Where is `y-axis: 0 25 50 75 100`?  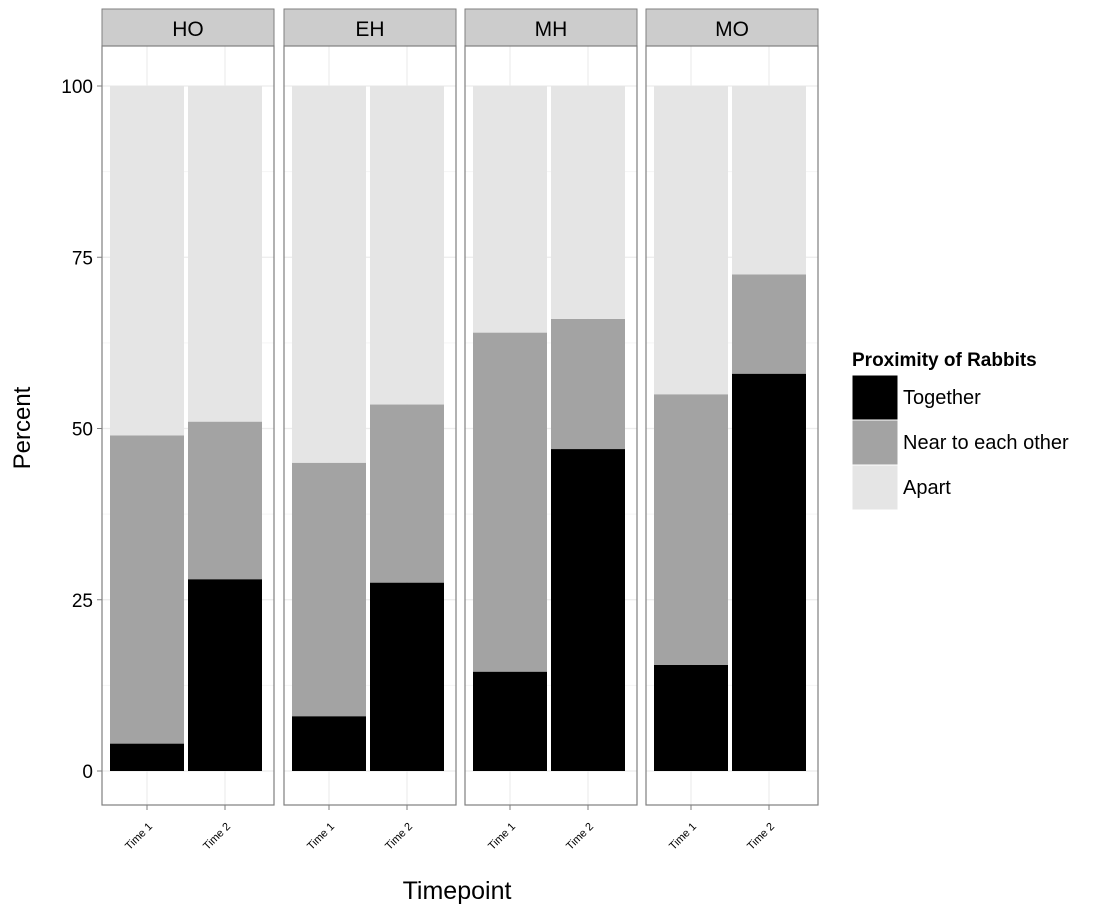 y-axis: 0 25 50 75 100 is located at coordinates (81, 430).